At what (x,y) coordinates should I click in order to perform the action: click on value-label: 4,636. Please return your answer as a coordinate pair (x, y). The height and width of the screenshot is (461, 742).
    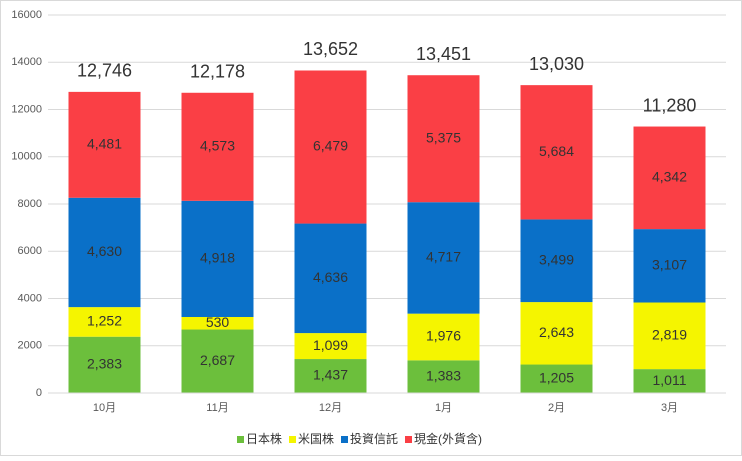
    Looking at the image, I should click on (330, 277).